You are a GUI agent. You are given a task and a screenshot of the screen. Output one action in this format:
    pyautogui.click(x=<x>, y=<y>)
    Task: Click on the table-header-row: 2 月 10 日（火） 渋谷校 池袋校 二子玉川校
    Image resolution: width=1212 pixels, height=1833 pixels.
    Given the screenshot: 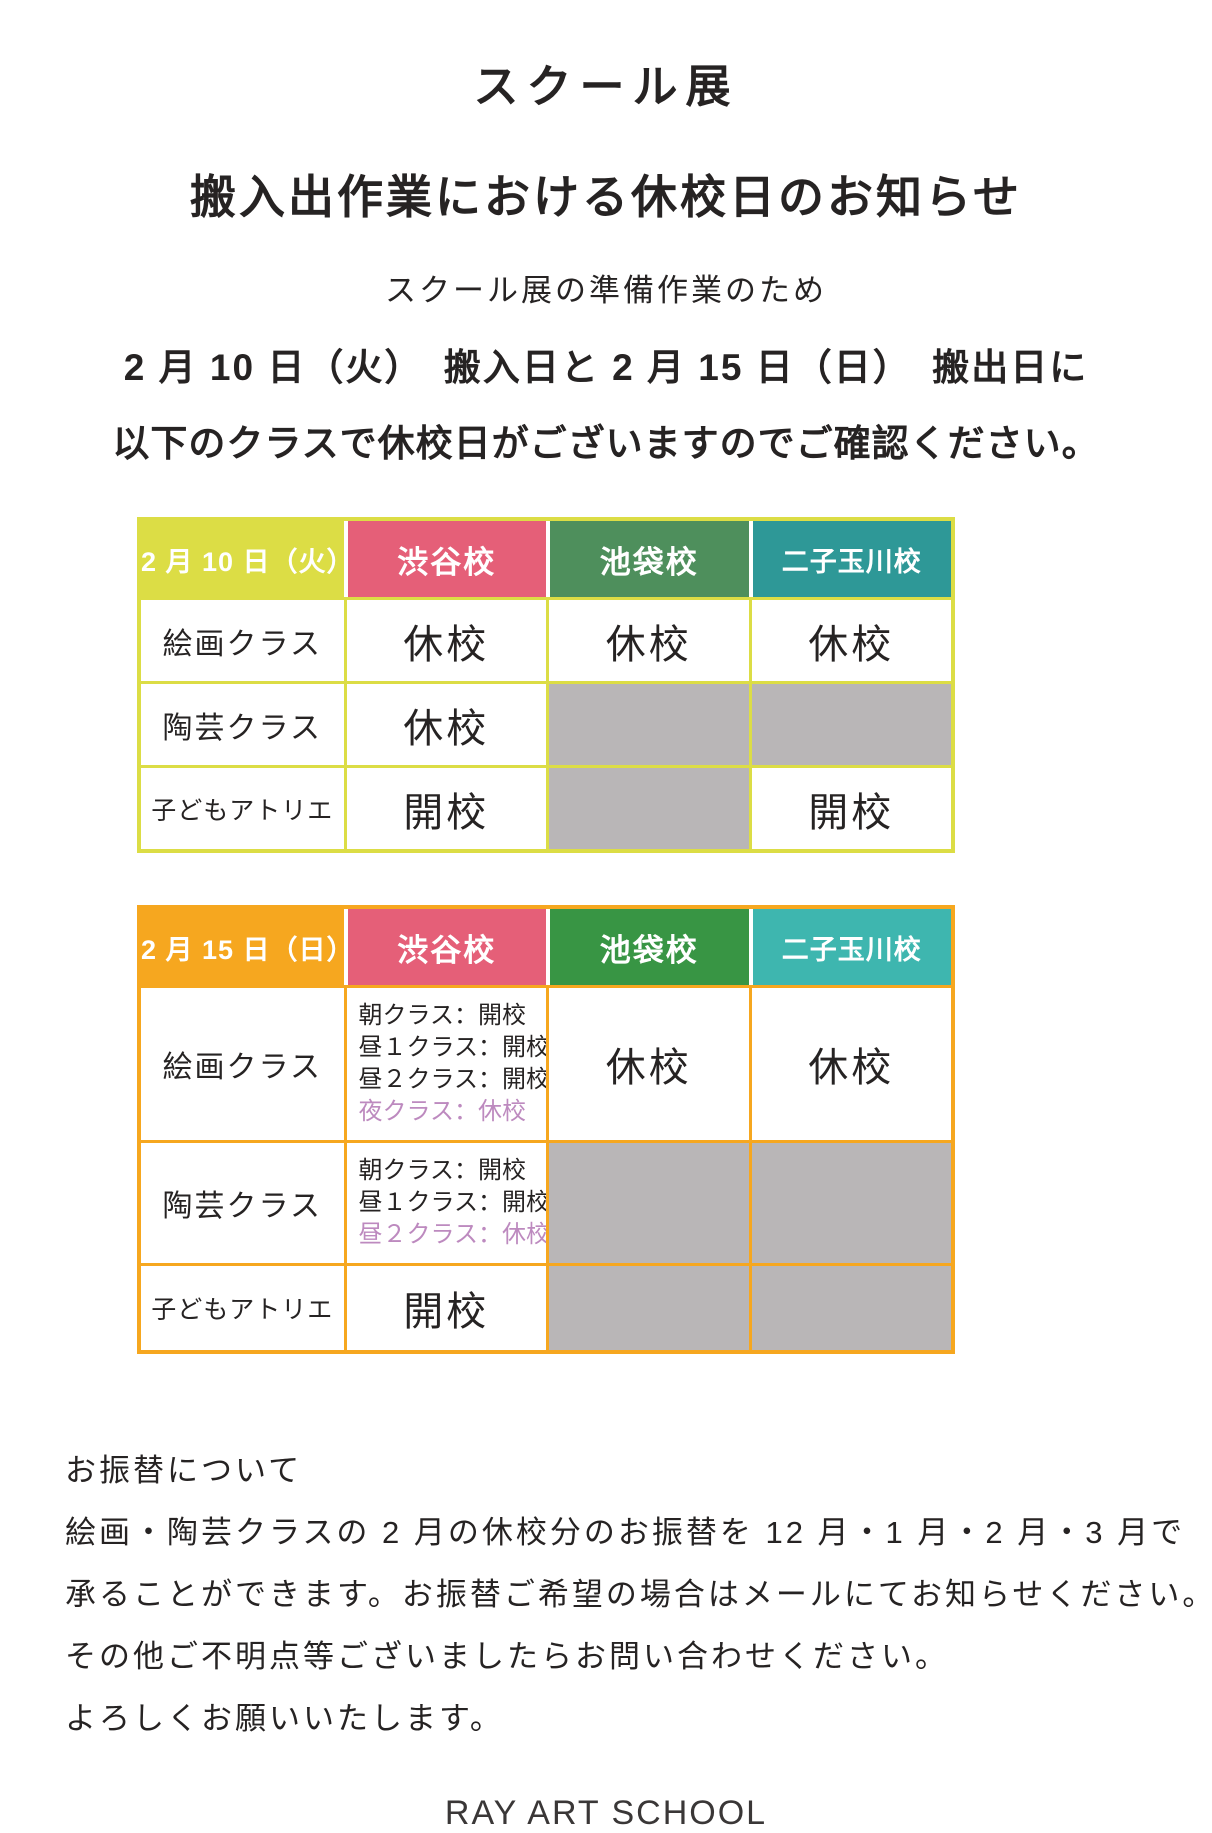 What is the action you would take?
    pyautogui.click(x=546, y=559)
    